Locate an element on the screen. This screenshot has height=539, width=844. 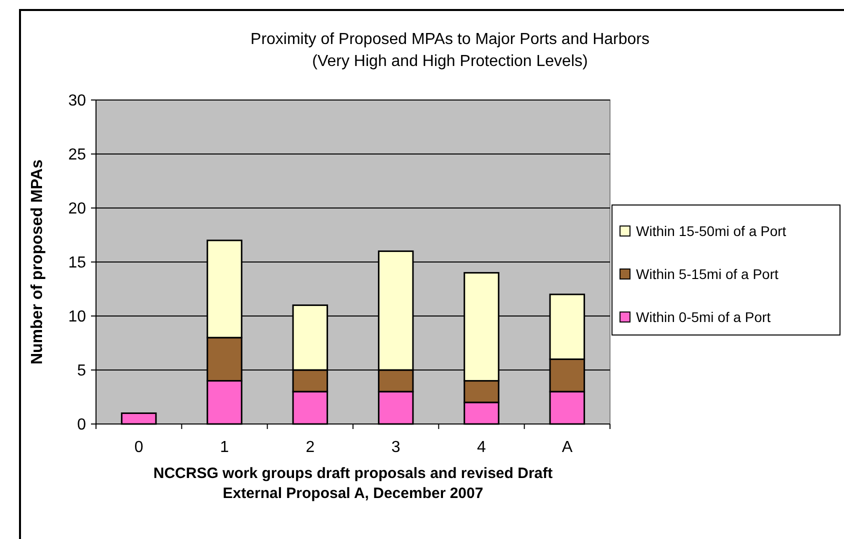
chart-subtitle: (Very High and High Protection Levels) is located at coordinates (450, 61).